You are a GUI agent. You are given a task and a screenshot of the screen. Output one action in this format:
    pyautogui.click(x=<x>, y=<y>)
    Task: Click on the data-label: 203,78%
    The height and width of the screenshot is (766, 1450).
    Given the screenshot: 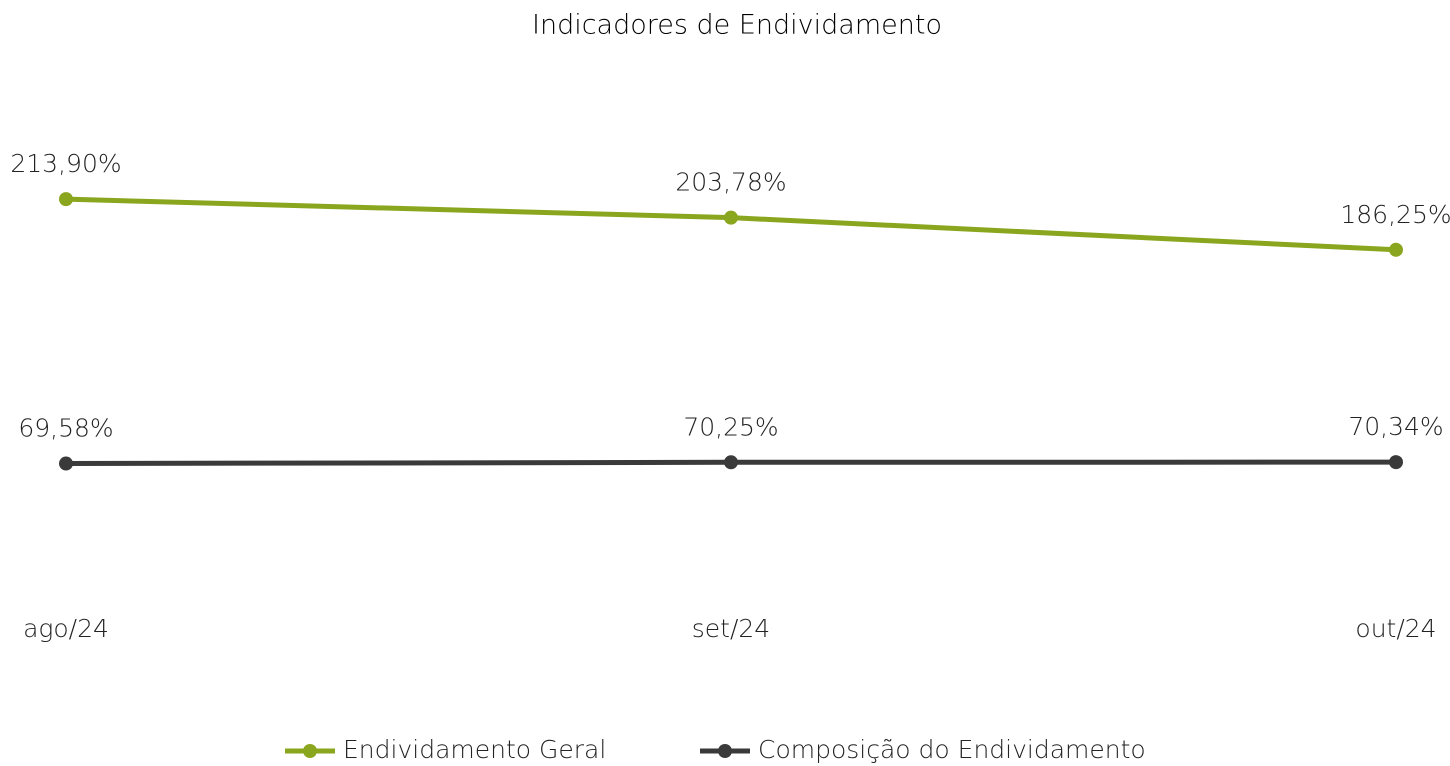 What is the action you would take?
    pyautogui.click(x=730, y=182)
    